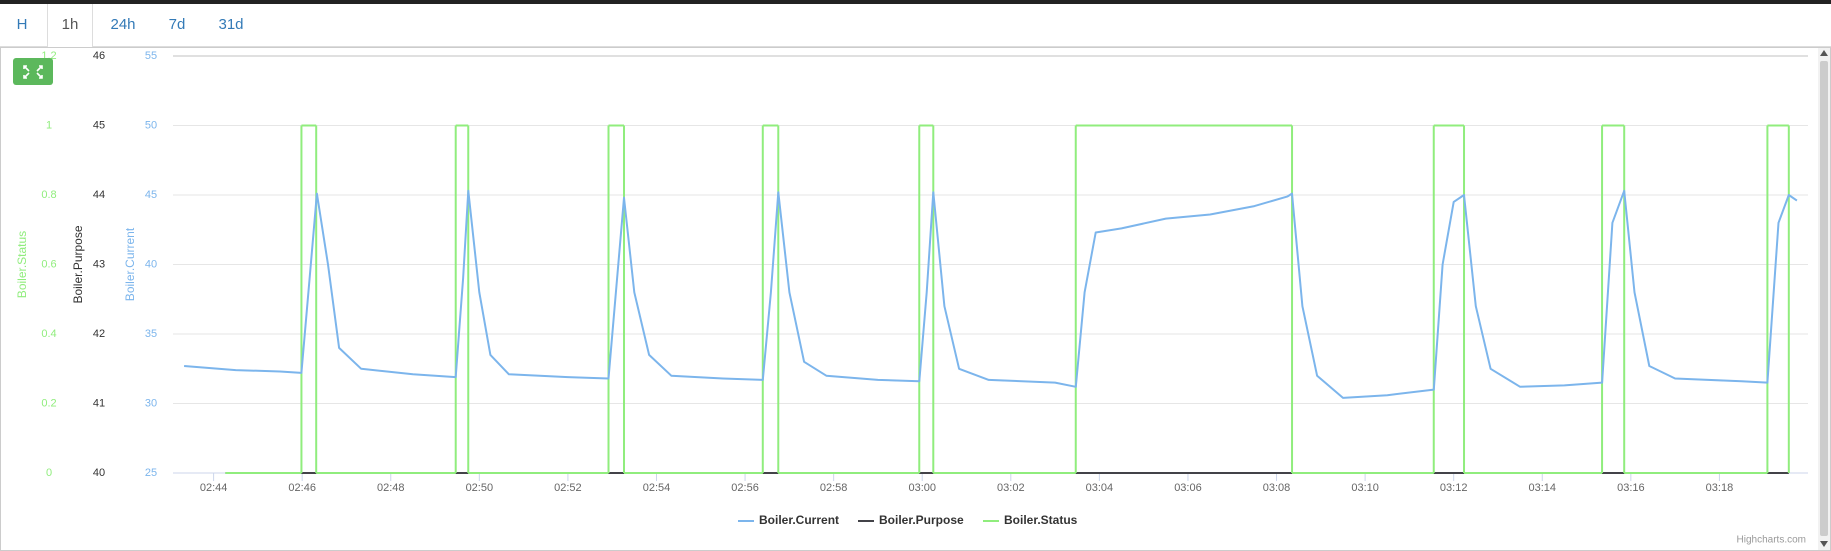 Image resolution: width=1831 pixels, height=551 pixels. What do you see at coordinates (22, 264) in the screenshot?
I see `y-axis-title: Boiler.Status` at bounding box center [22, 264].